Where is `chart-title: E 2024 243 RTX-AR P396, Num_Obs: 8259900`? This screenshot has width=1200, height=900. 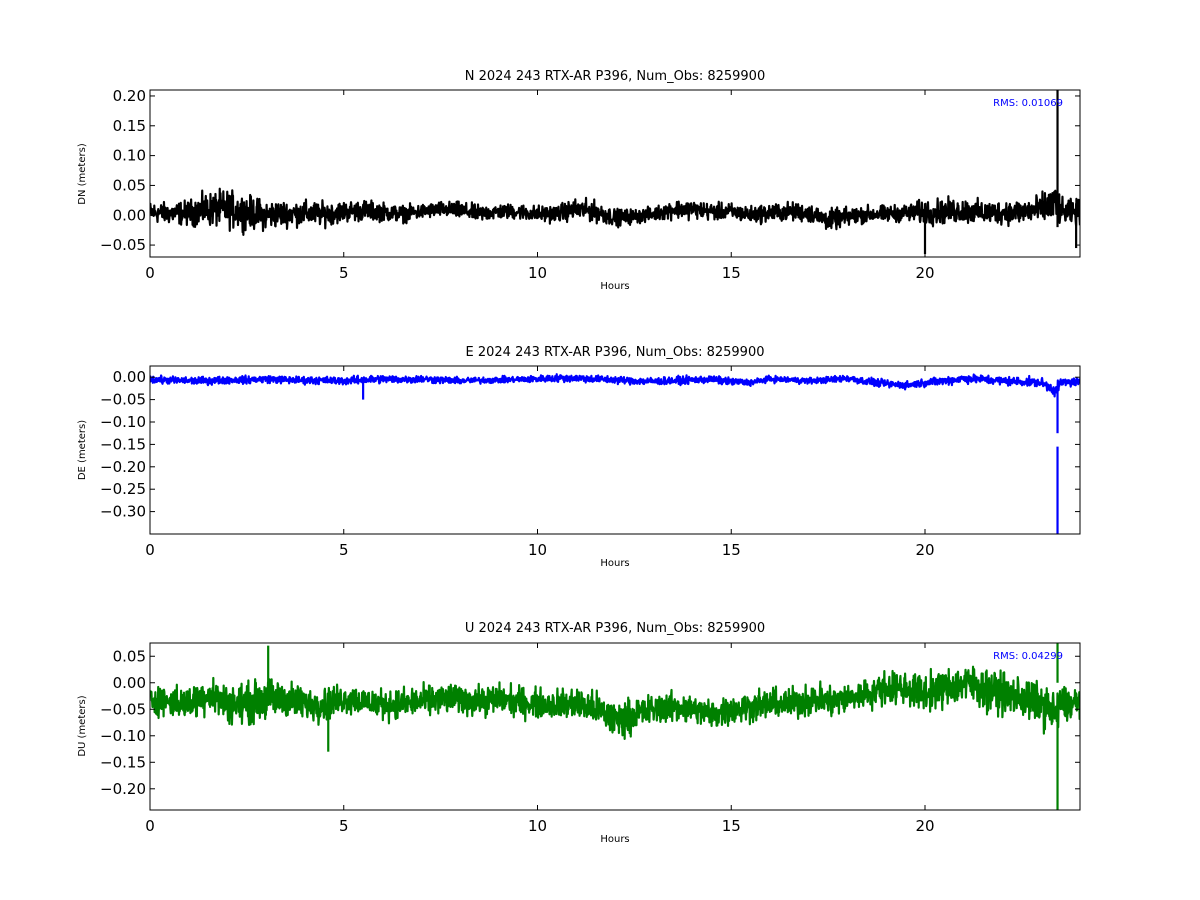
chart-title: E 2024 243 RTX-AR P396, Num_Obs: 8259900 is located at coordinates (615, 352).